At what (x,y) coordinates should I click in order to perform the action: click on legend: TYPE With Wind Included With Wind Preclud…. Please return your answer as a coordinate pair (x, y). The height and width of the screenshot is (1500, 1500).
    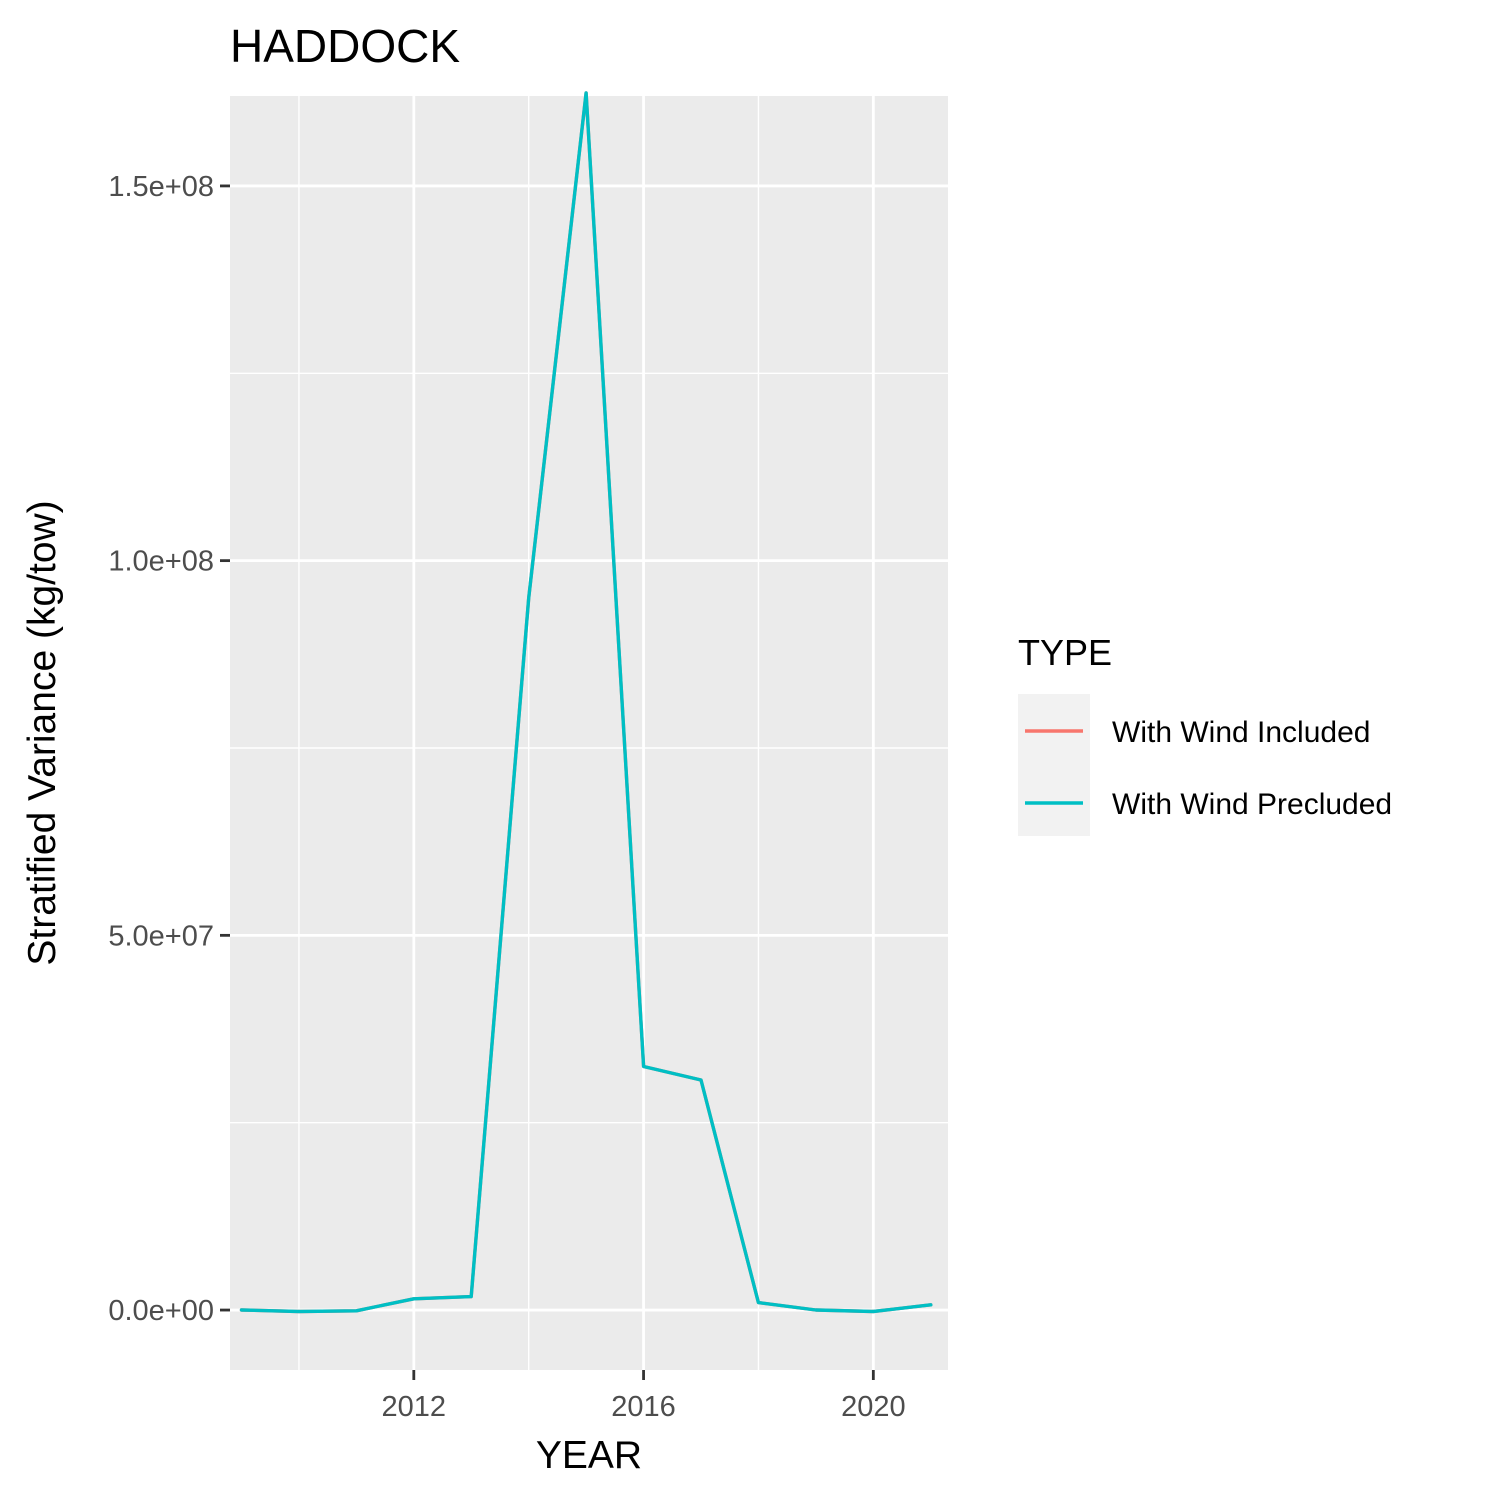
    Looking at the image, I should click on (1205, 734).